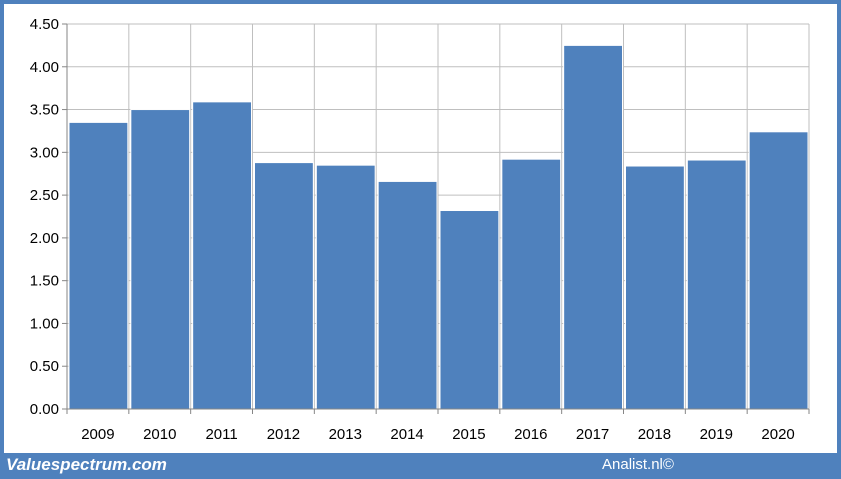 Image resolution: width=841 pixels, height=479 pixels. Describe the element at coordinates (468, 434) in the screenshot. I see `x-tick-label: 2015` at that location.